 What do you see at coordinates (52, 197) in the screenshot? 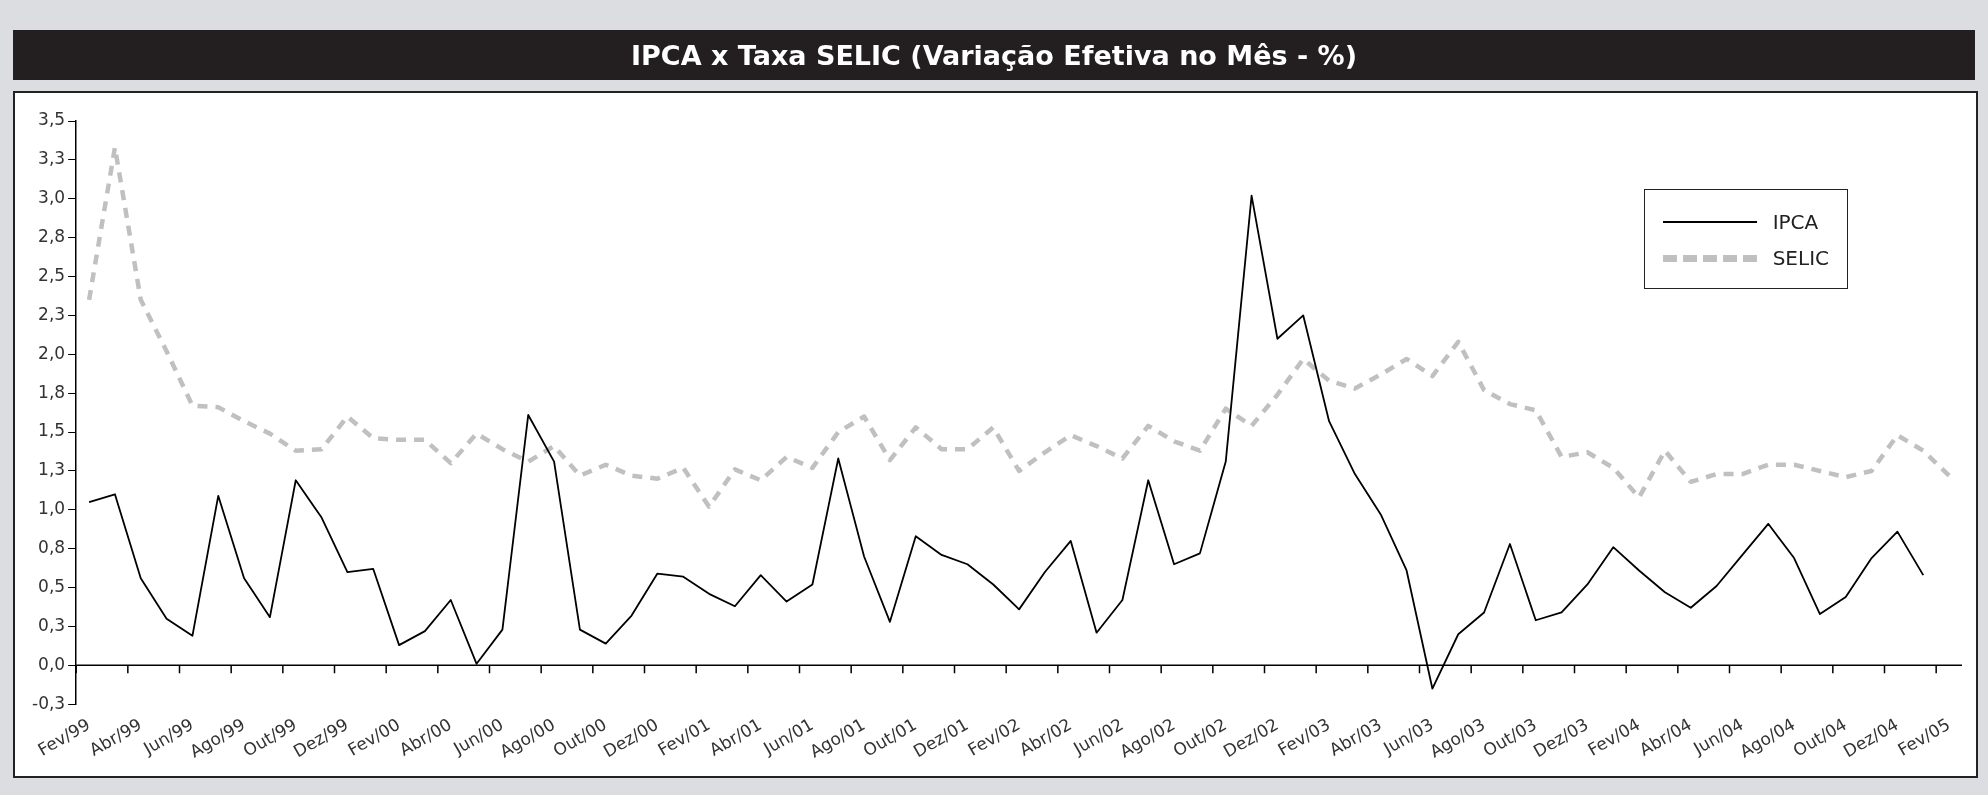
I see `y-tick-label: 3,0` at bounding box center [52, 197].